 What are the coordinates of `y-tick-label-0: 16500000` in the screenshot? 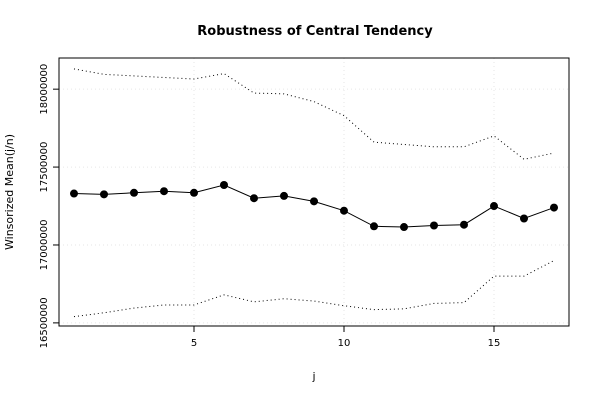 It's located at (44, 322).